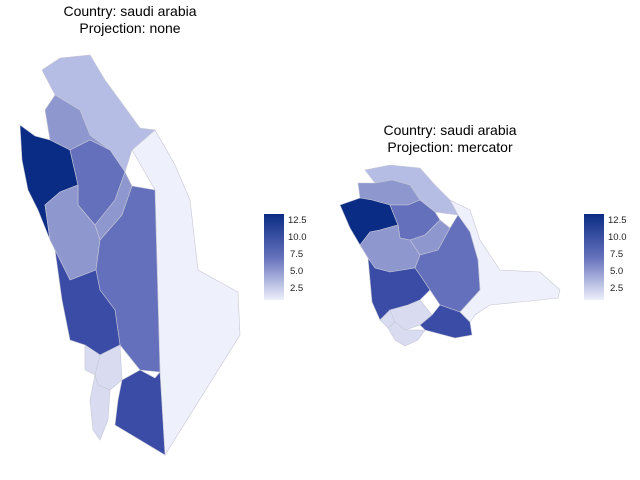 The image size is (640, 480). Describe the element at coordinates (450, 147) in the screenshot. I see `map-title-line2: Projection: mercator` at that location.